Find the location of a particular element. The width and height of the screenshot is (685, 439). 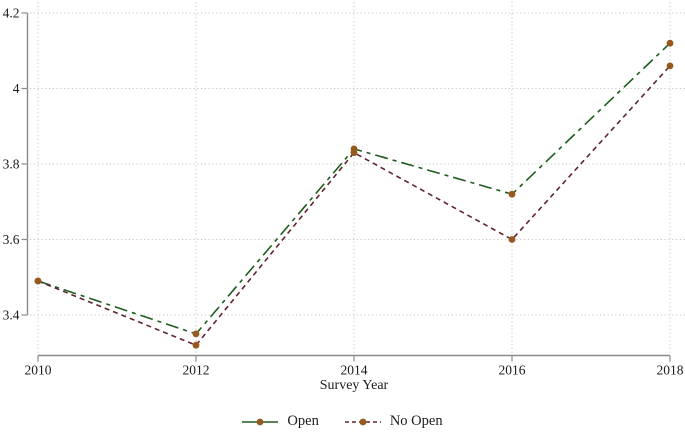

x-tick-label: 2014 is located at coordinates (354, 370).